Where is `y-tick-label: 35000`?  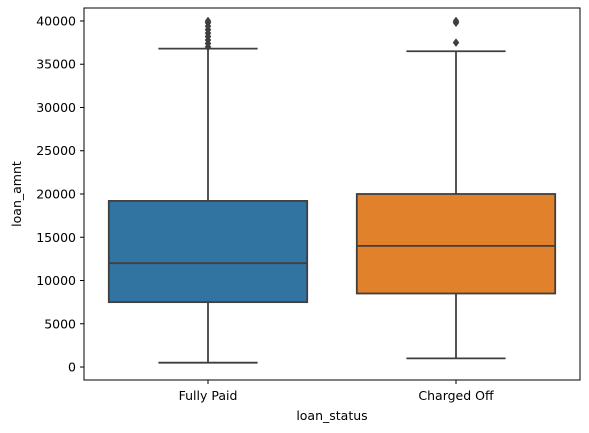
y-tick-label: 35000 is located at coordinates (56, 64).